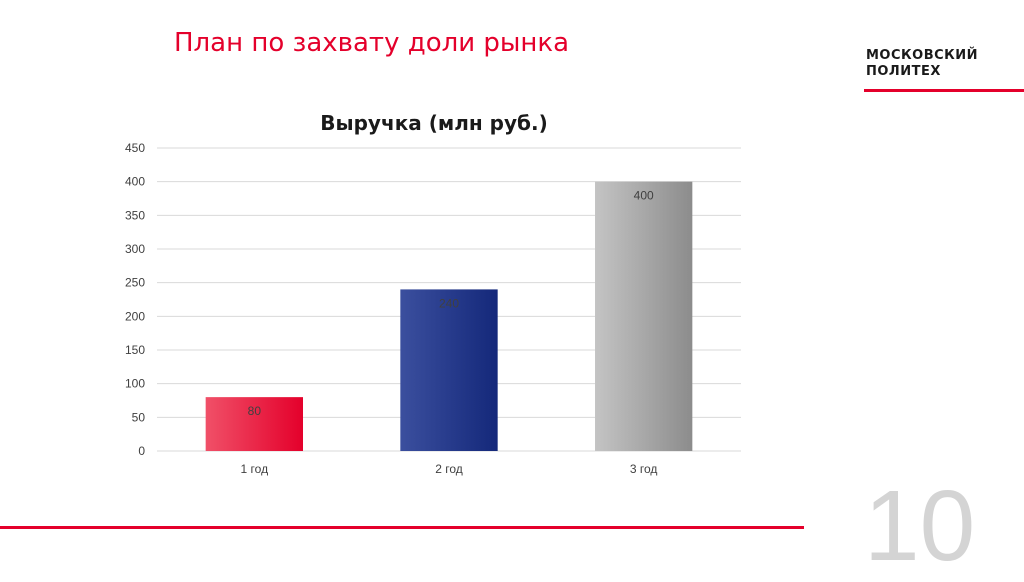 The image size is (1024, 582). Describe the element at coordinates (255, 469) in the screenshot. I see `x-tick-label: 1 год` at that location.